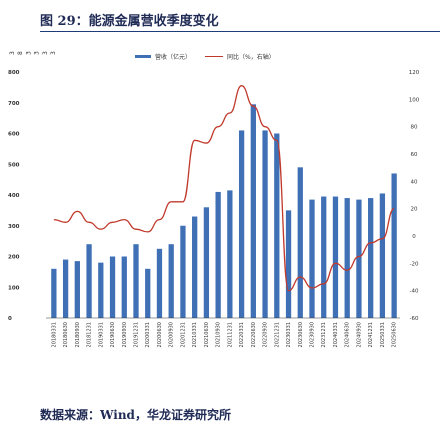  I want to click on x-tick-label: 20241231, so click(371, 334).